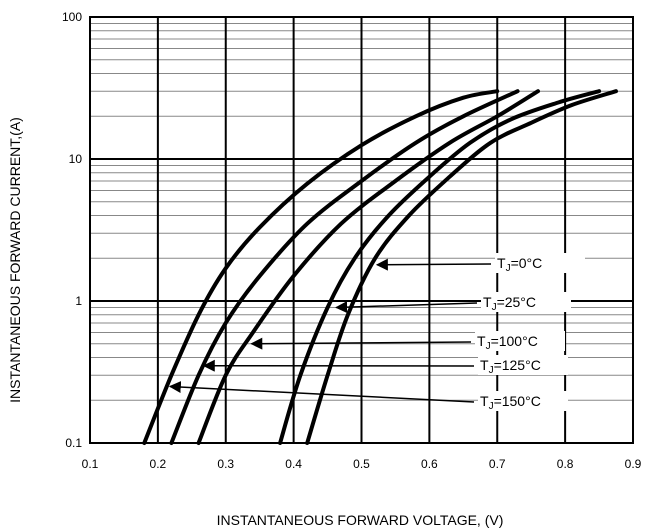 The width and height of the screenshot is (645, 532). What do you see at coordinates (293, 464) in the screenshot?
I see `x-tick-label: 0.4` at bounding box center [293, 464].